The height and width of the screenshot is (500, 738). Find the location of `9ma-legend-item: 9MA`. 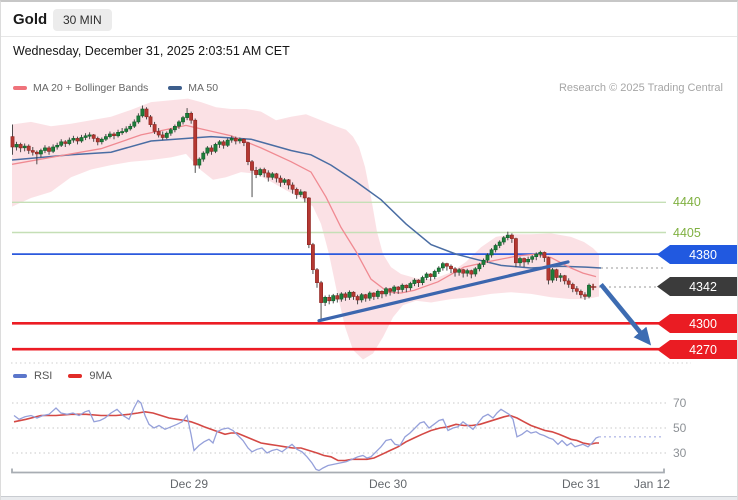

9ma-legend-item: 9MA is located at coordinates (90, 376).